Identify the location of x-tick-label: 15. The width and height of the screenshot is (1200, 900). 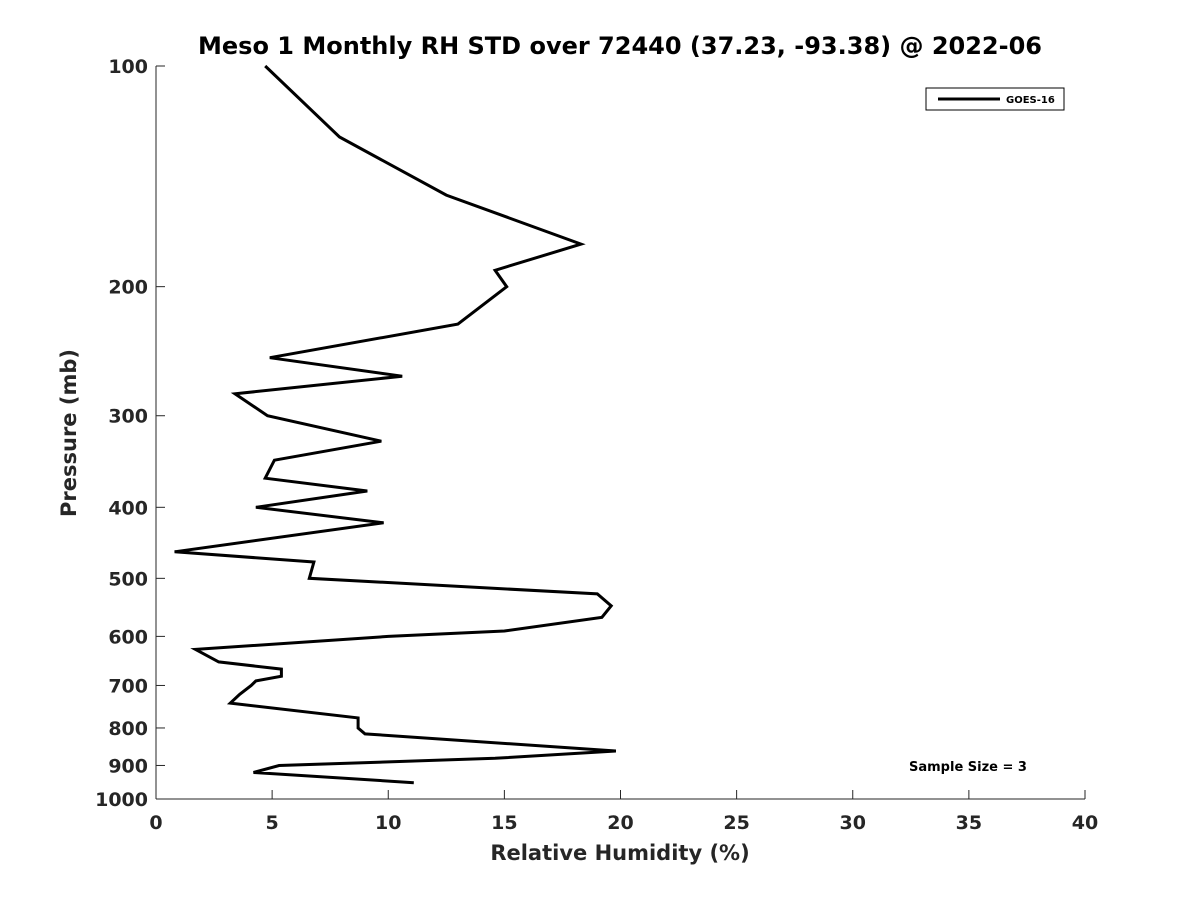
(504, 823).